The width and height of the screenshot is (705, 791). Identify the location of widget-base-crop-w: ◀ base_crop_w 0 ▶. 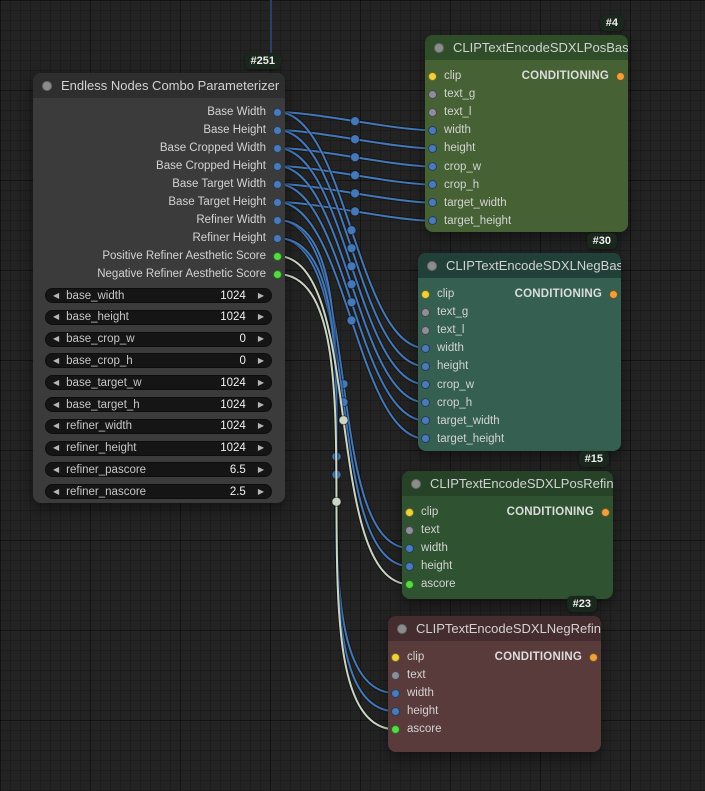
(158, 339).